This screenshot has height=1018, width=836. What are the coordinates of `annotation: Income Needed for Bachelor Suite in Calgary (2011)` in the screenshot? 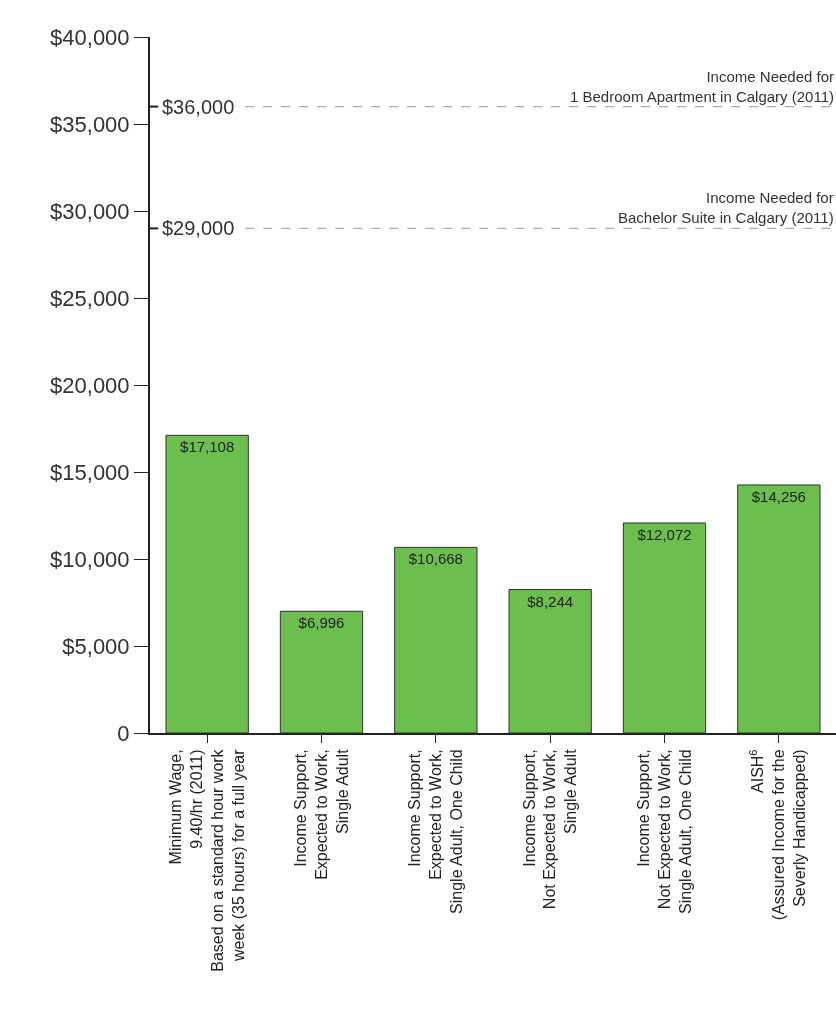 It's located at (726, 207).